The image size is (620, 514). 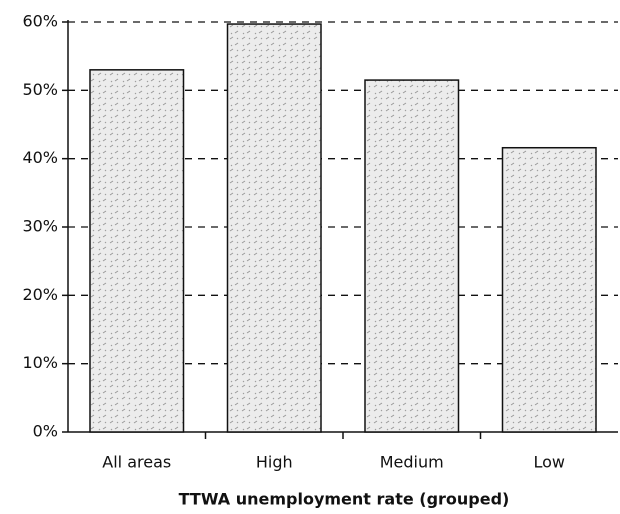 What do you see at coordinates (549, 462) in the screenshot?
I see `x-tick-label: Low` at bounding box center [549, 462].